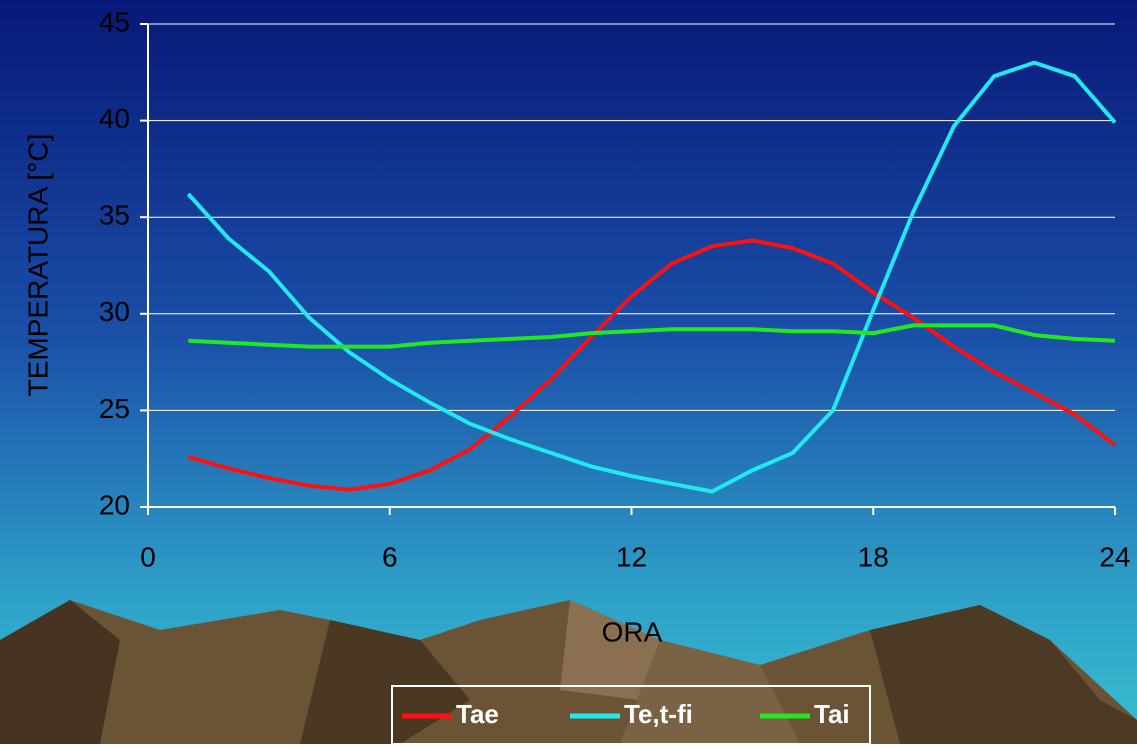 Image resolution: width=1137 pixels, height=749 pixels. What do you see at coordinates (658, 714) in the screenshot?
I see `legend-label: Te,t-fi` at bounding box center [658, 714].